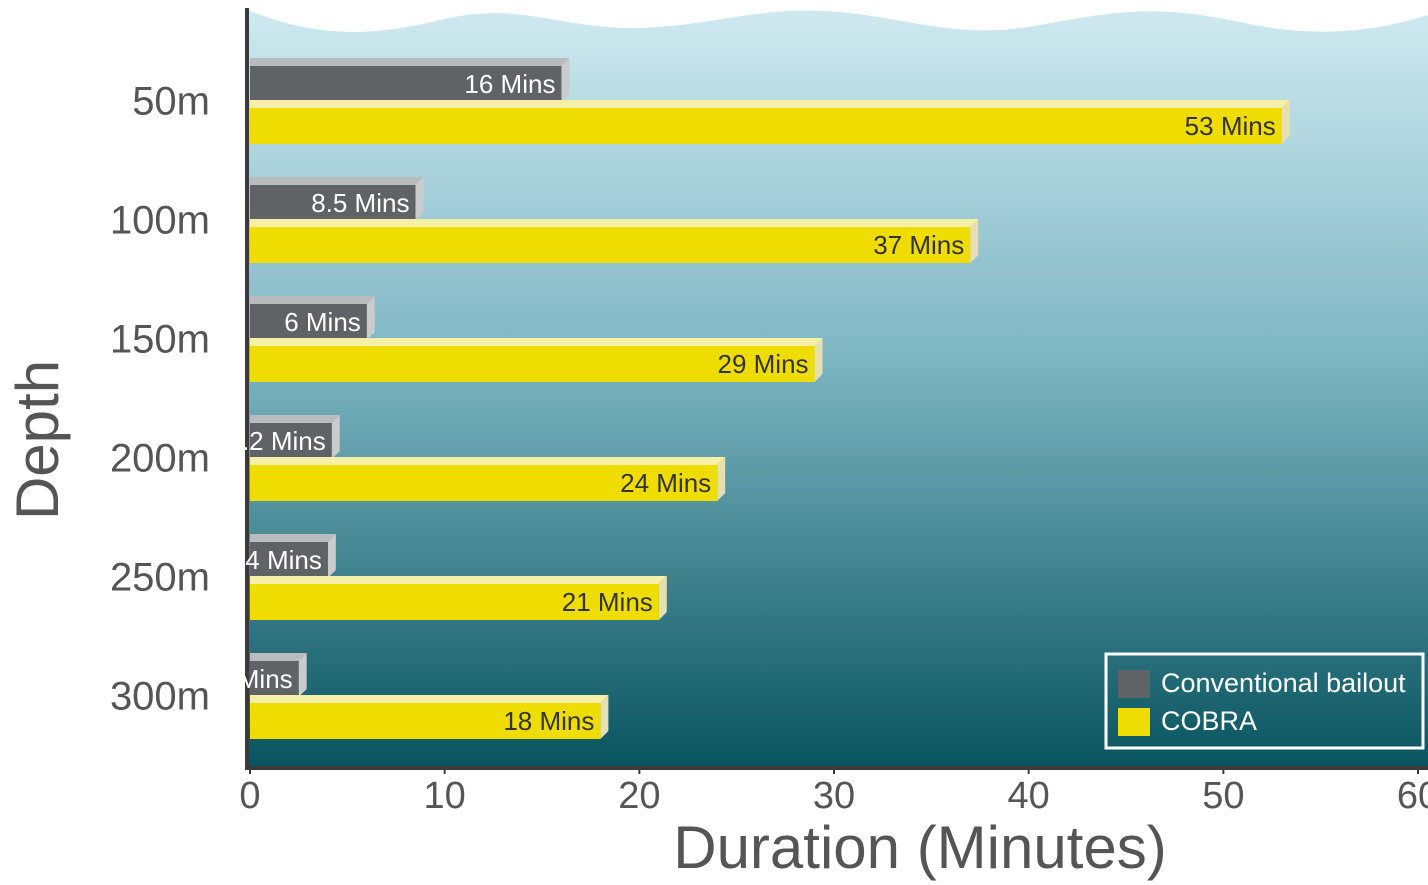 This screenshot has height=885, width=1428. I want to click on value-label: 16 Mins, so click(509, 84).